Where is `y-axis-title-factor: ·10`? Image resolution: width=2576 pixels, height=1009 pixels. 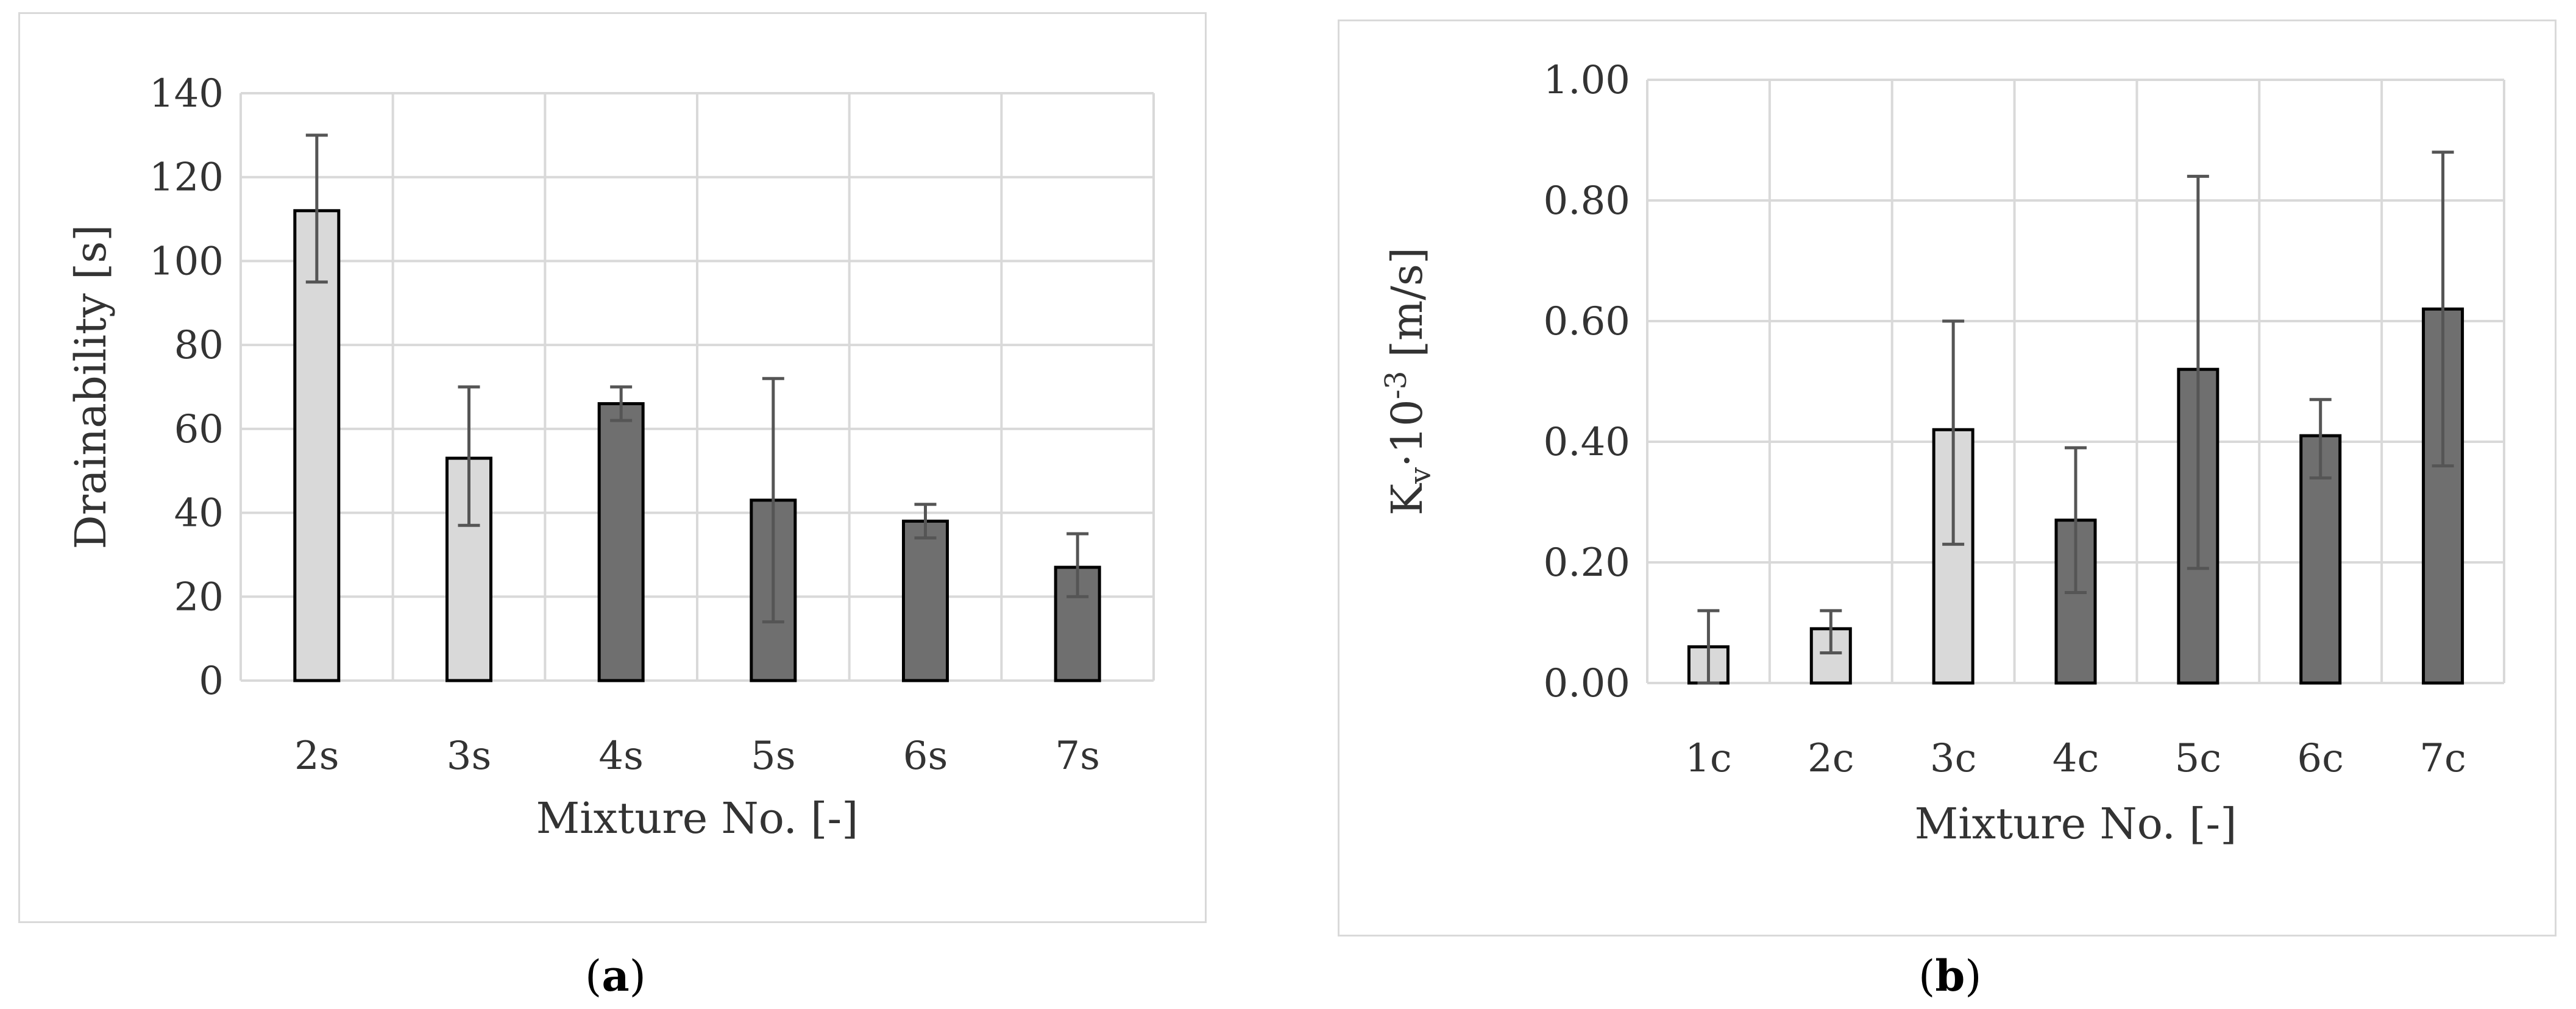 y-axis-title-factor: ·10 is located at coordinates (1407, 433).